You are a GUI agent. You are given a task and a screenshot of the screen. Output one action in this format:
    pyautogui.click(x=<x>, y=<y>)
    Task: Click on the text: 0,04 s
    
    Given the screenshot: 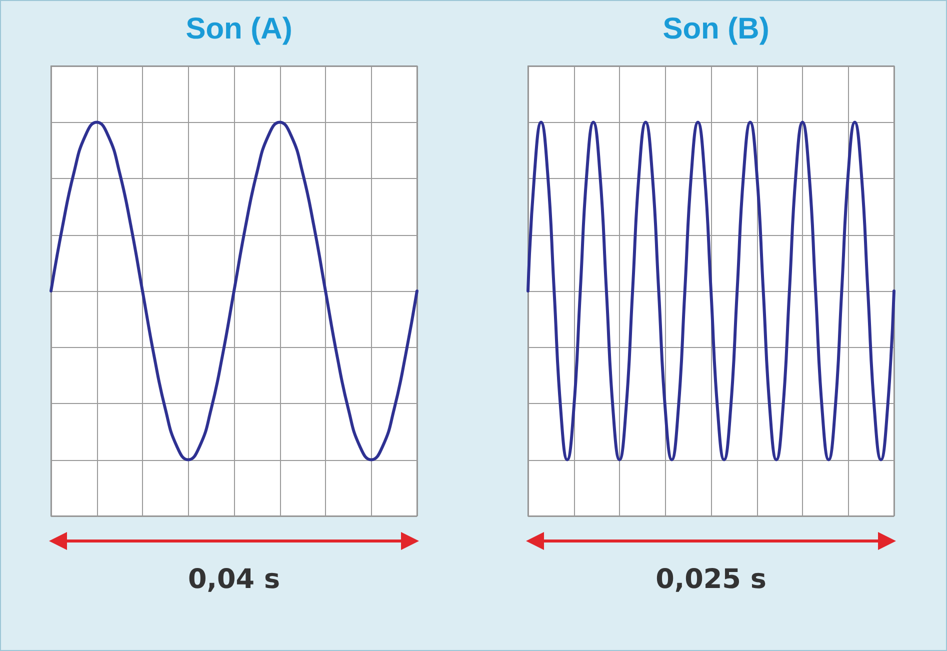 What is the action you would take?
    pyautogui.click(x=234, y=579)
    